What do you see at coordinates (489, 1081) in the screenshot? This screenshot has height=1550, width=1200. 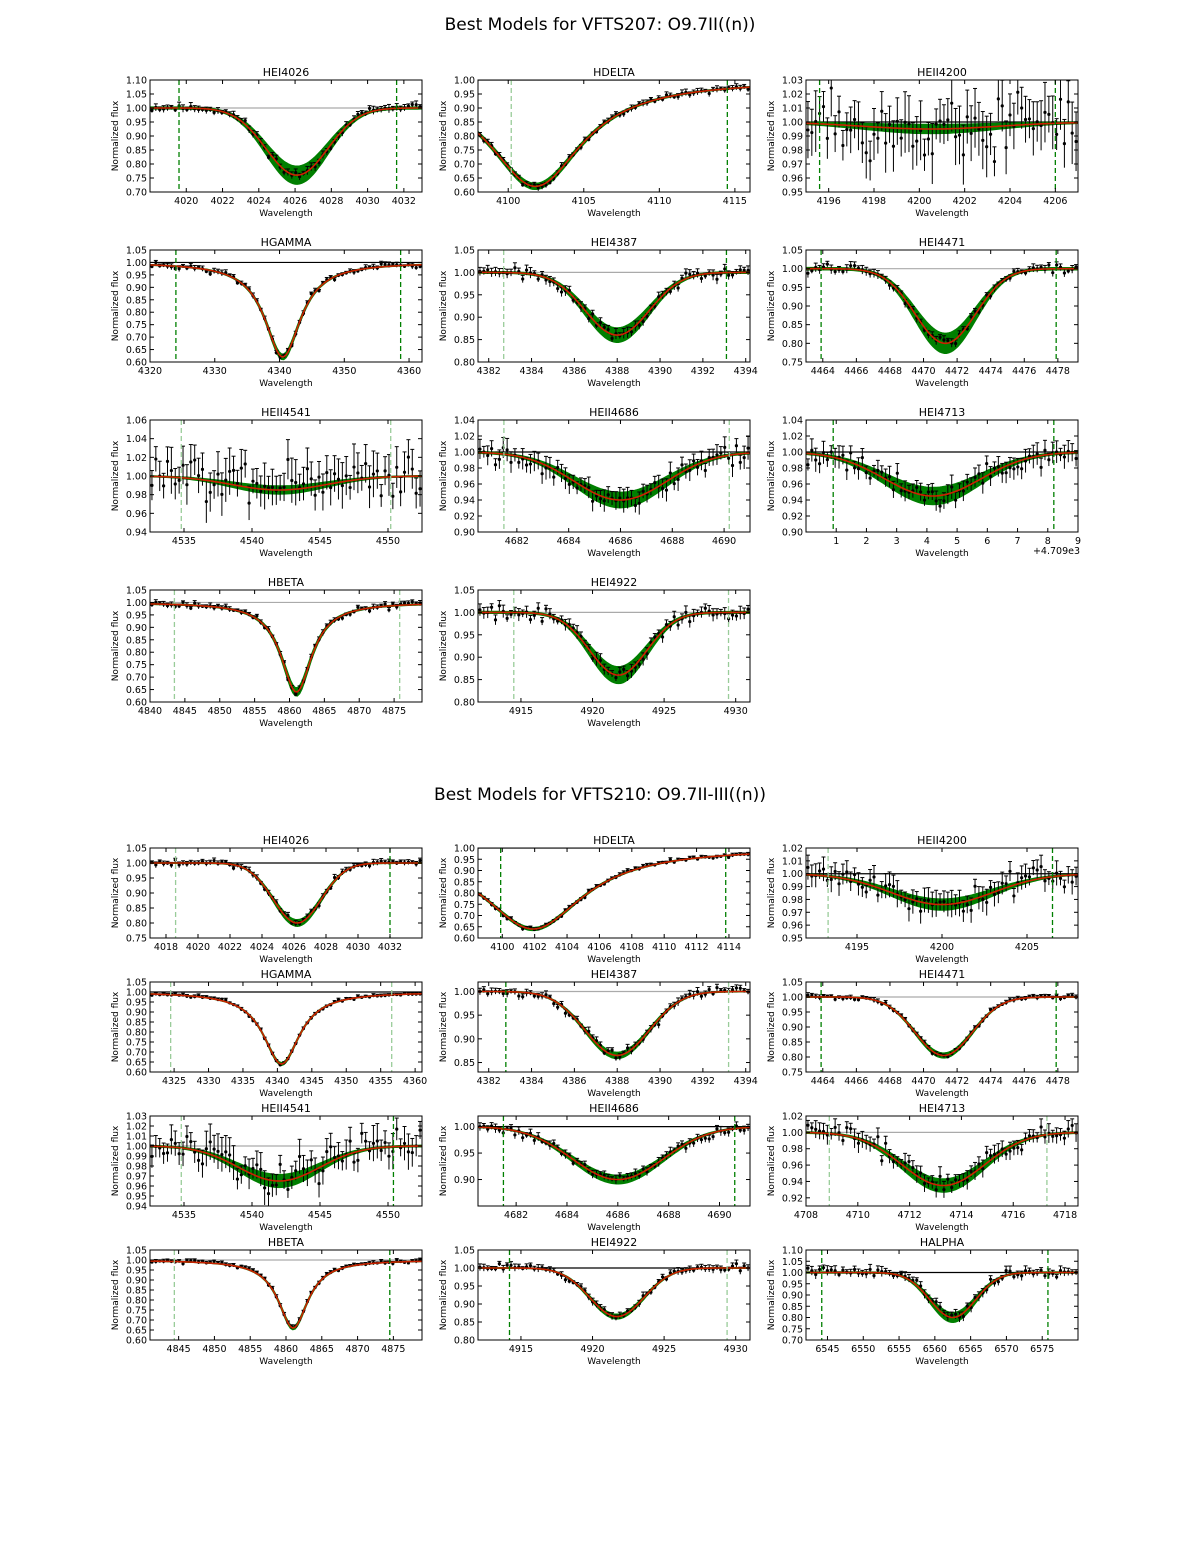 I see `x-tick-label: 4382` at bounding box center [489, 1081].